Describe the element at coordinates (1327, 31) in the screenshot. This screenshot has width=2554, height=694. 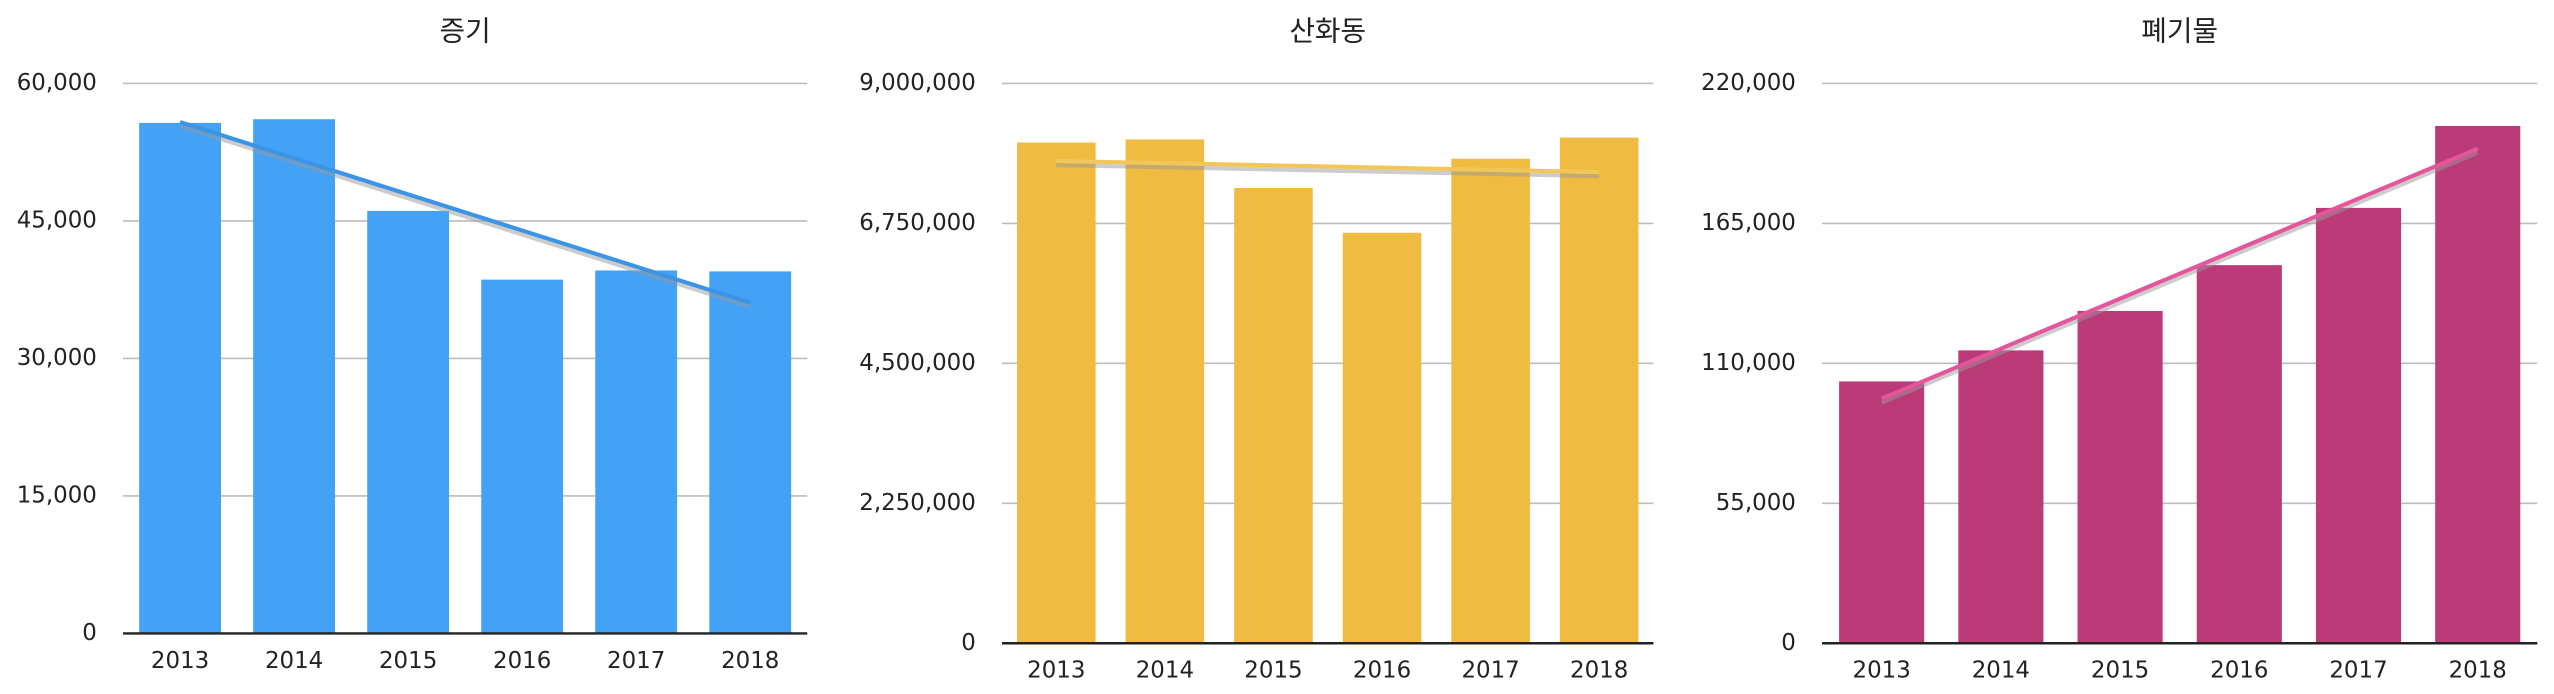
I see `chart-title: 산화동` at that location.